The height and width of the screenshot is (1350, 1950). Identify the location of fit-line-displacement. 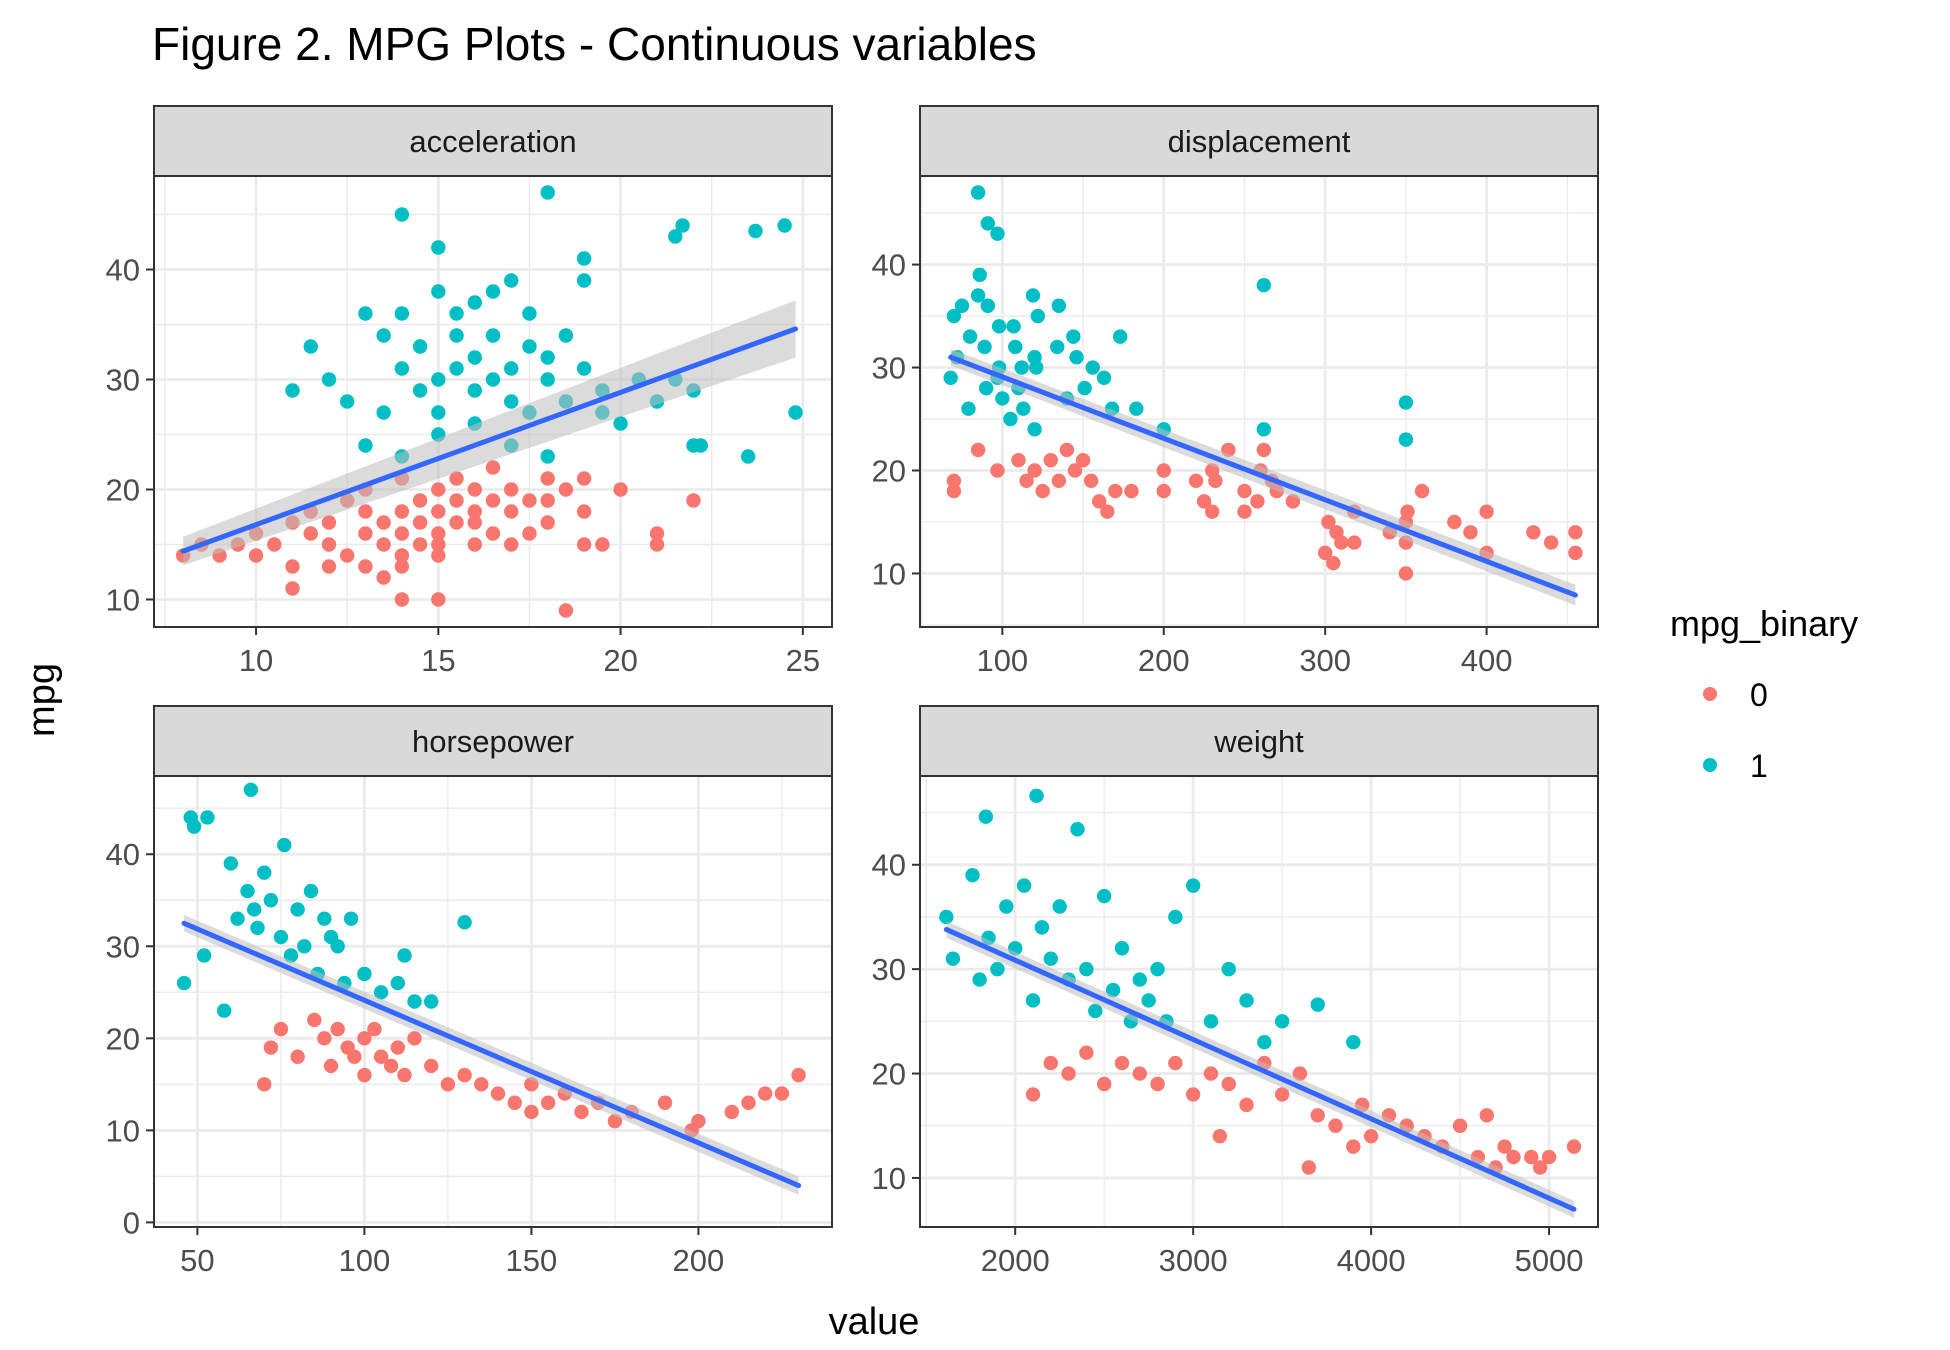
(1263, 476).